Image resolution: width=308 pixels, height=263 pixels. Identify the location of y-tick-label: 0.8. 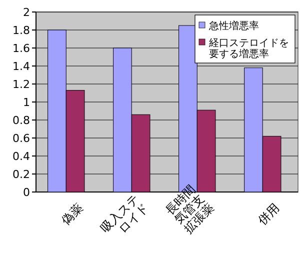
(21, 120).